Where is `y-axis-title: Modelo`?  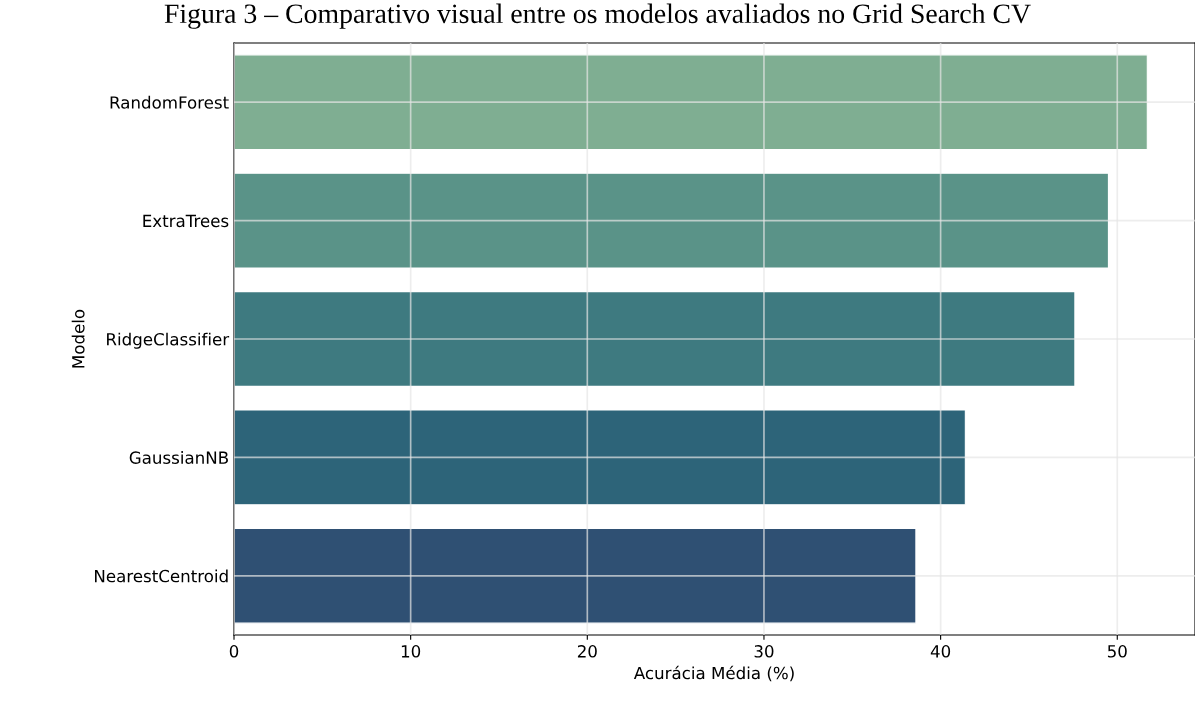
y-axis-title: Modelo is located at coordinates (78, 338).